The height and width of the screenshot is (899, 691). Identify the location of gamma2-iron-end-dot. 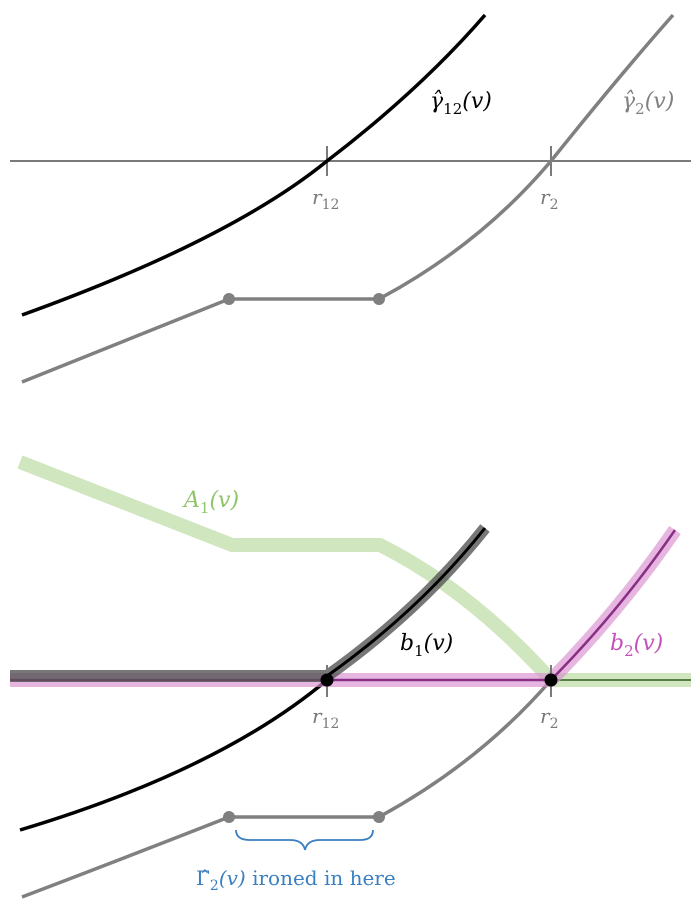
(379, 299).